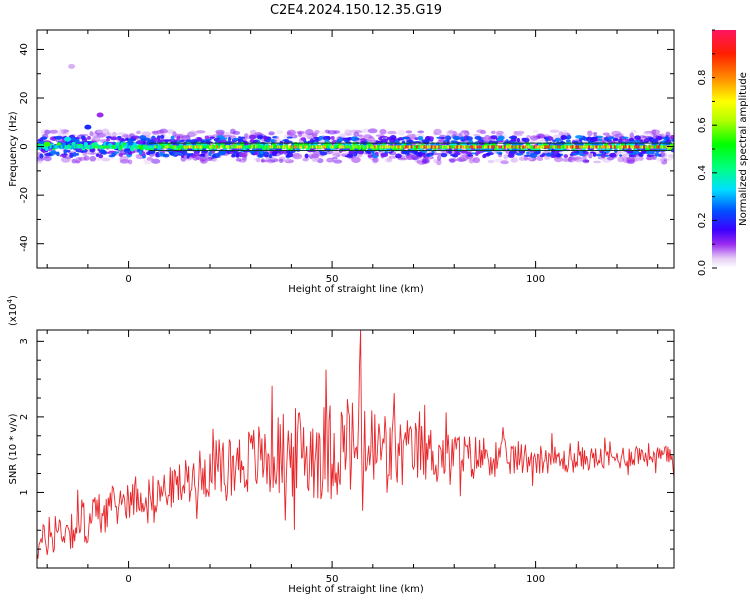  What do you see at coordinates (332, 579) in the screenshot?
I see `x-tick-label: 50` at bounding box center [332, 579].